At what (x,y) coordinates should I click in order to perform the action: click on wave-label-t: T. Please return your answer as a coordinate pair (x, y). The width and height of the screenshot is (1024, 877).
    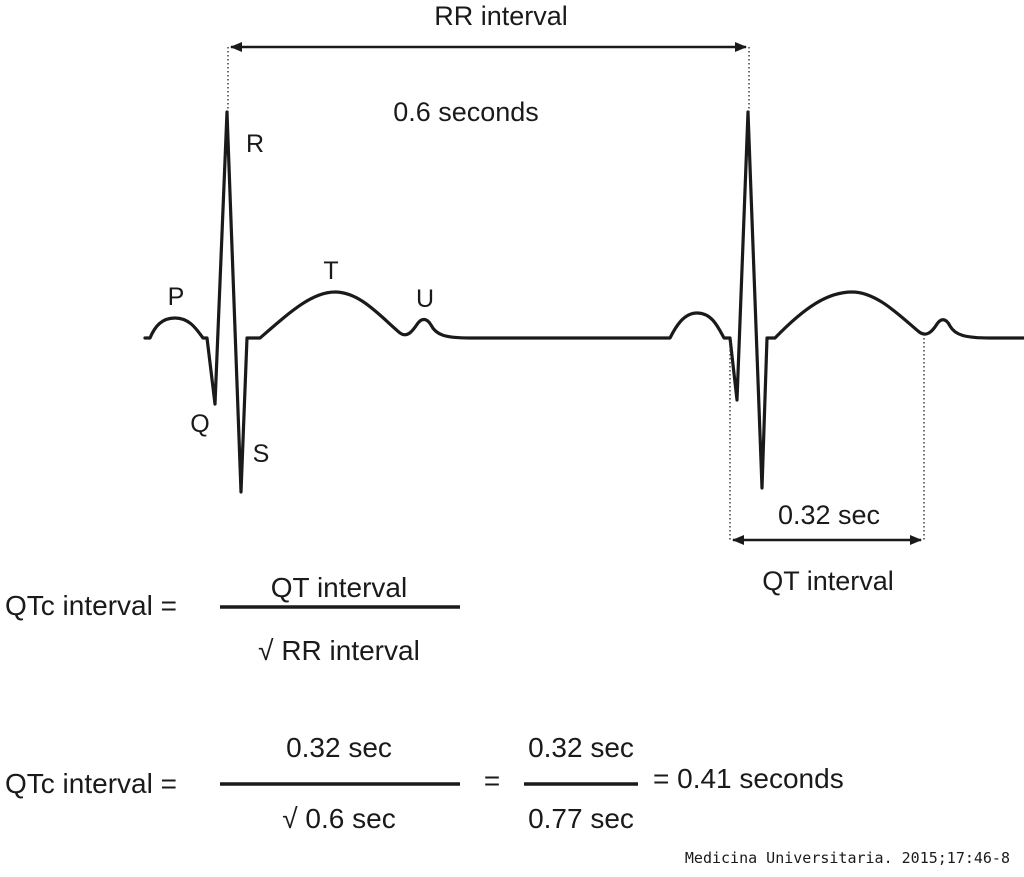
    Looking at the image, I should click on (330, 271).